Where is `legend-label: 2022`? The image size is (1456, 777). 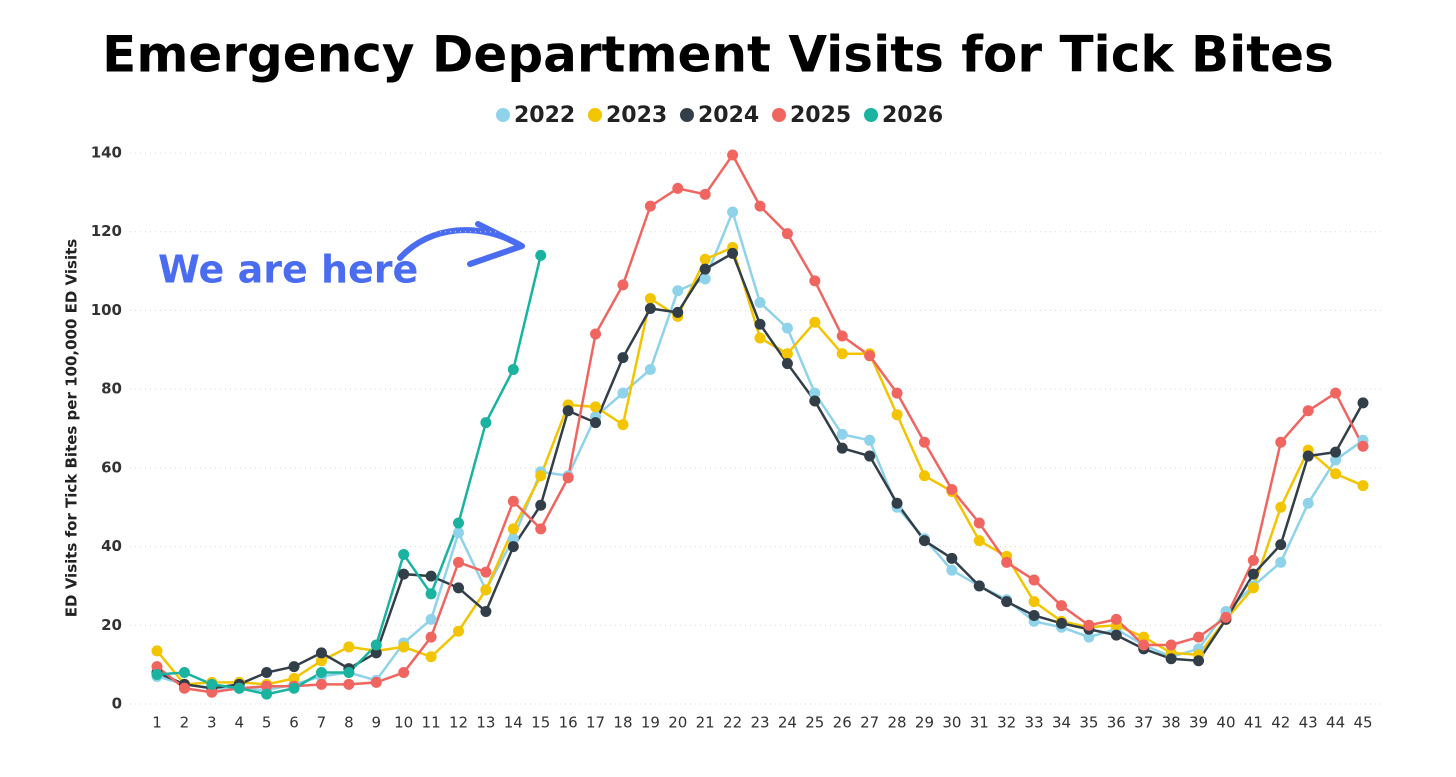
legend-label: 2022 is located at coordinates (544, 115).